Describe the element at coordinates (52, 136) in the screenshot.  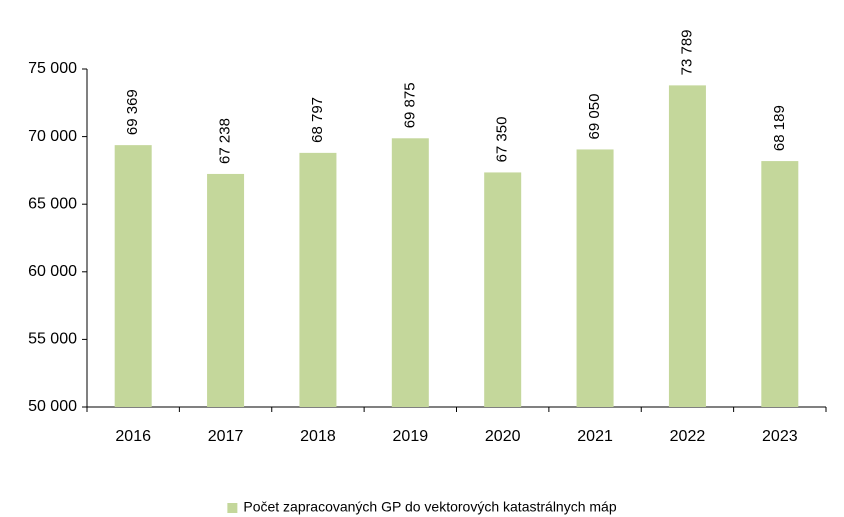
I see `y-tick-label: 70 000` at that location.